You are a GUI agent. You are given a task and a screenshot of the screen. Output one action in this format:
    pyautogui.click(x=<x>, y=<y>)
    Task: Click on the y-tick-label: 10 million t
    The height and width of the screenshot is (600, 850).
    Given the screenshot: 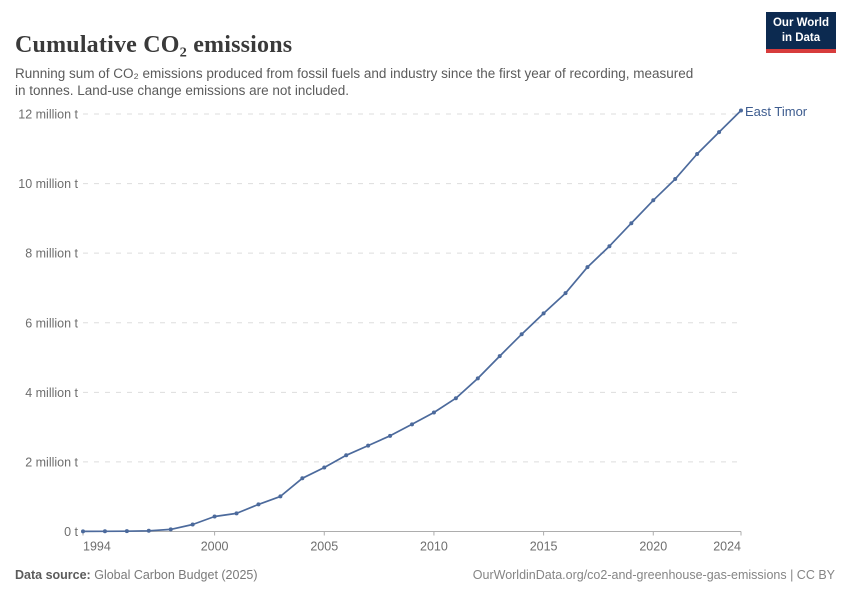 What is the action you would take?
    pyautogui.click(x=48, y=184)
    